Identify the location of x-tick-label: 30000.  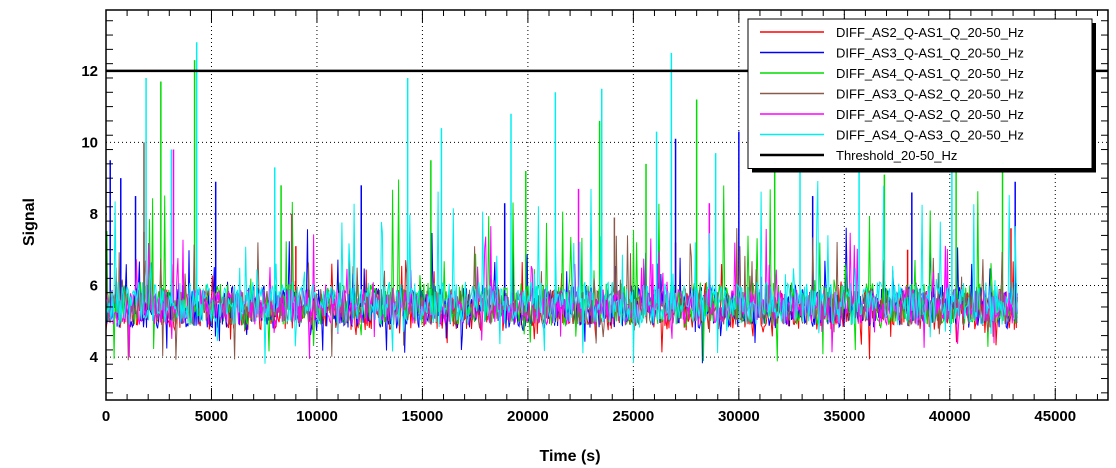
(739, 416).